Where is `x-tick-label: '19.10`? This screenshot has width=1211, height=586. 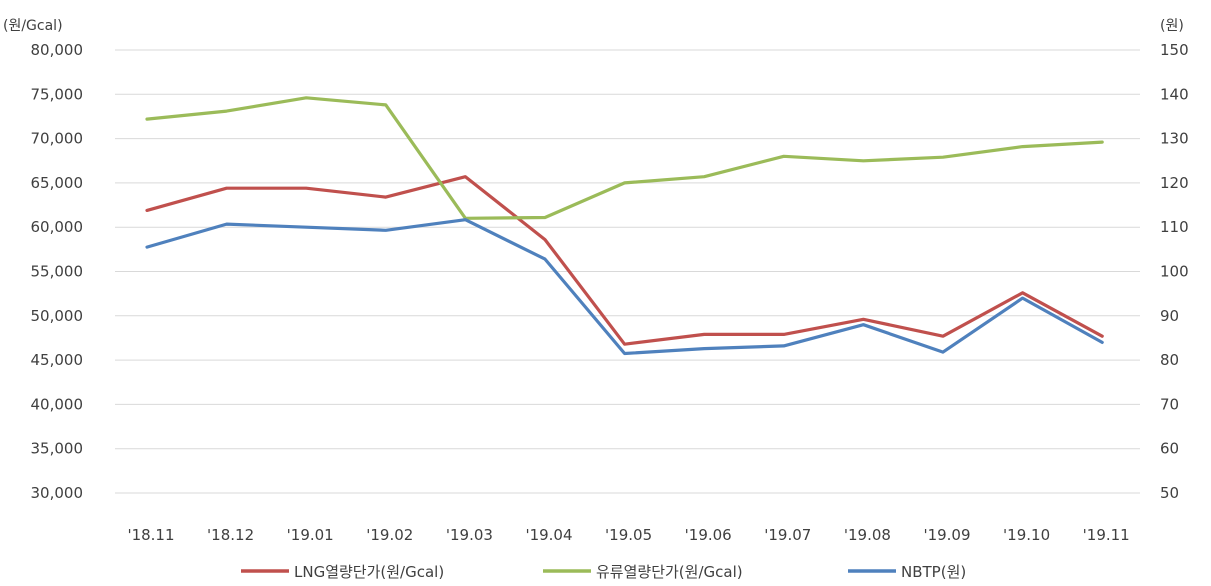 x-tick-label: '19.10 is located at coordinates (1026, 535).